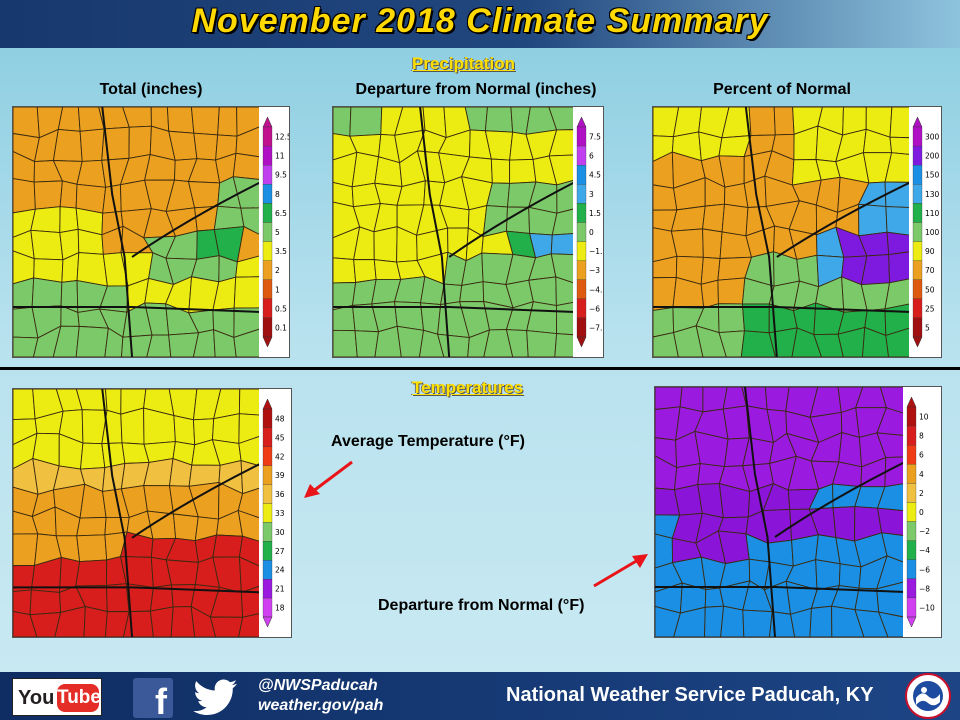  What do you see at coordinates (932, 232) in the screenshot?
I see `legend-label: 100` at bounding box center [932, 232].